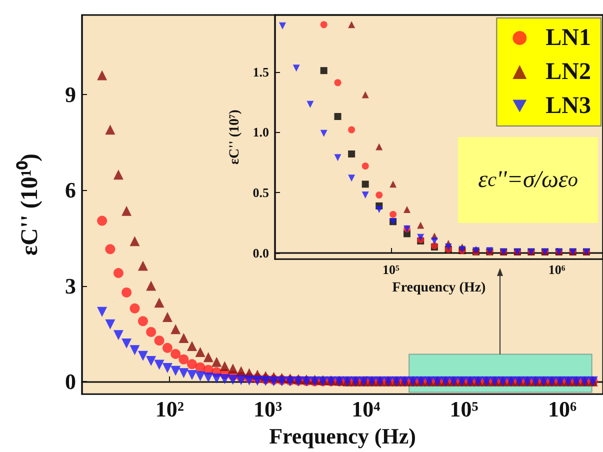  Describe the element at coordinates (70, 381) in the screenshot. I see `y-tick-label: 0` at that location.